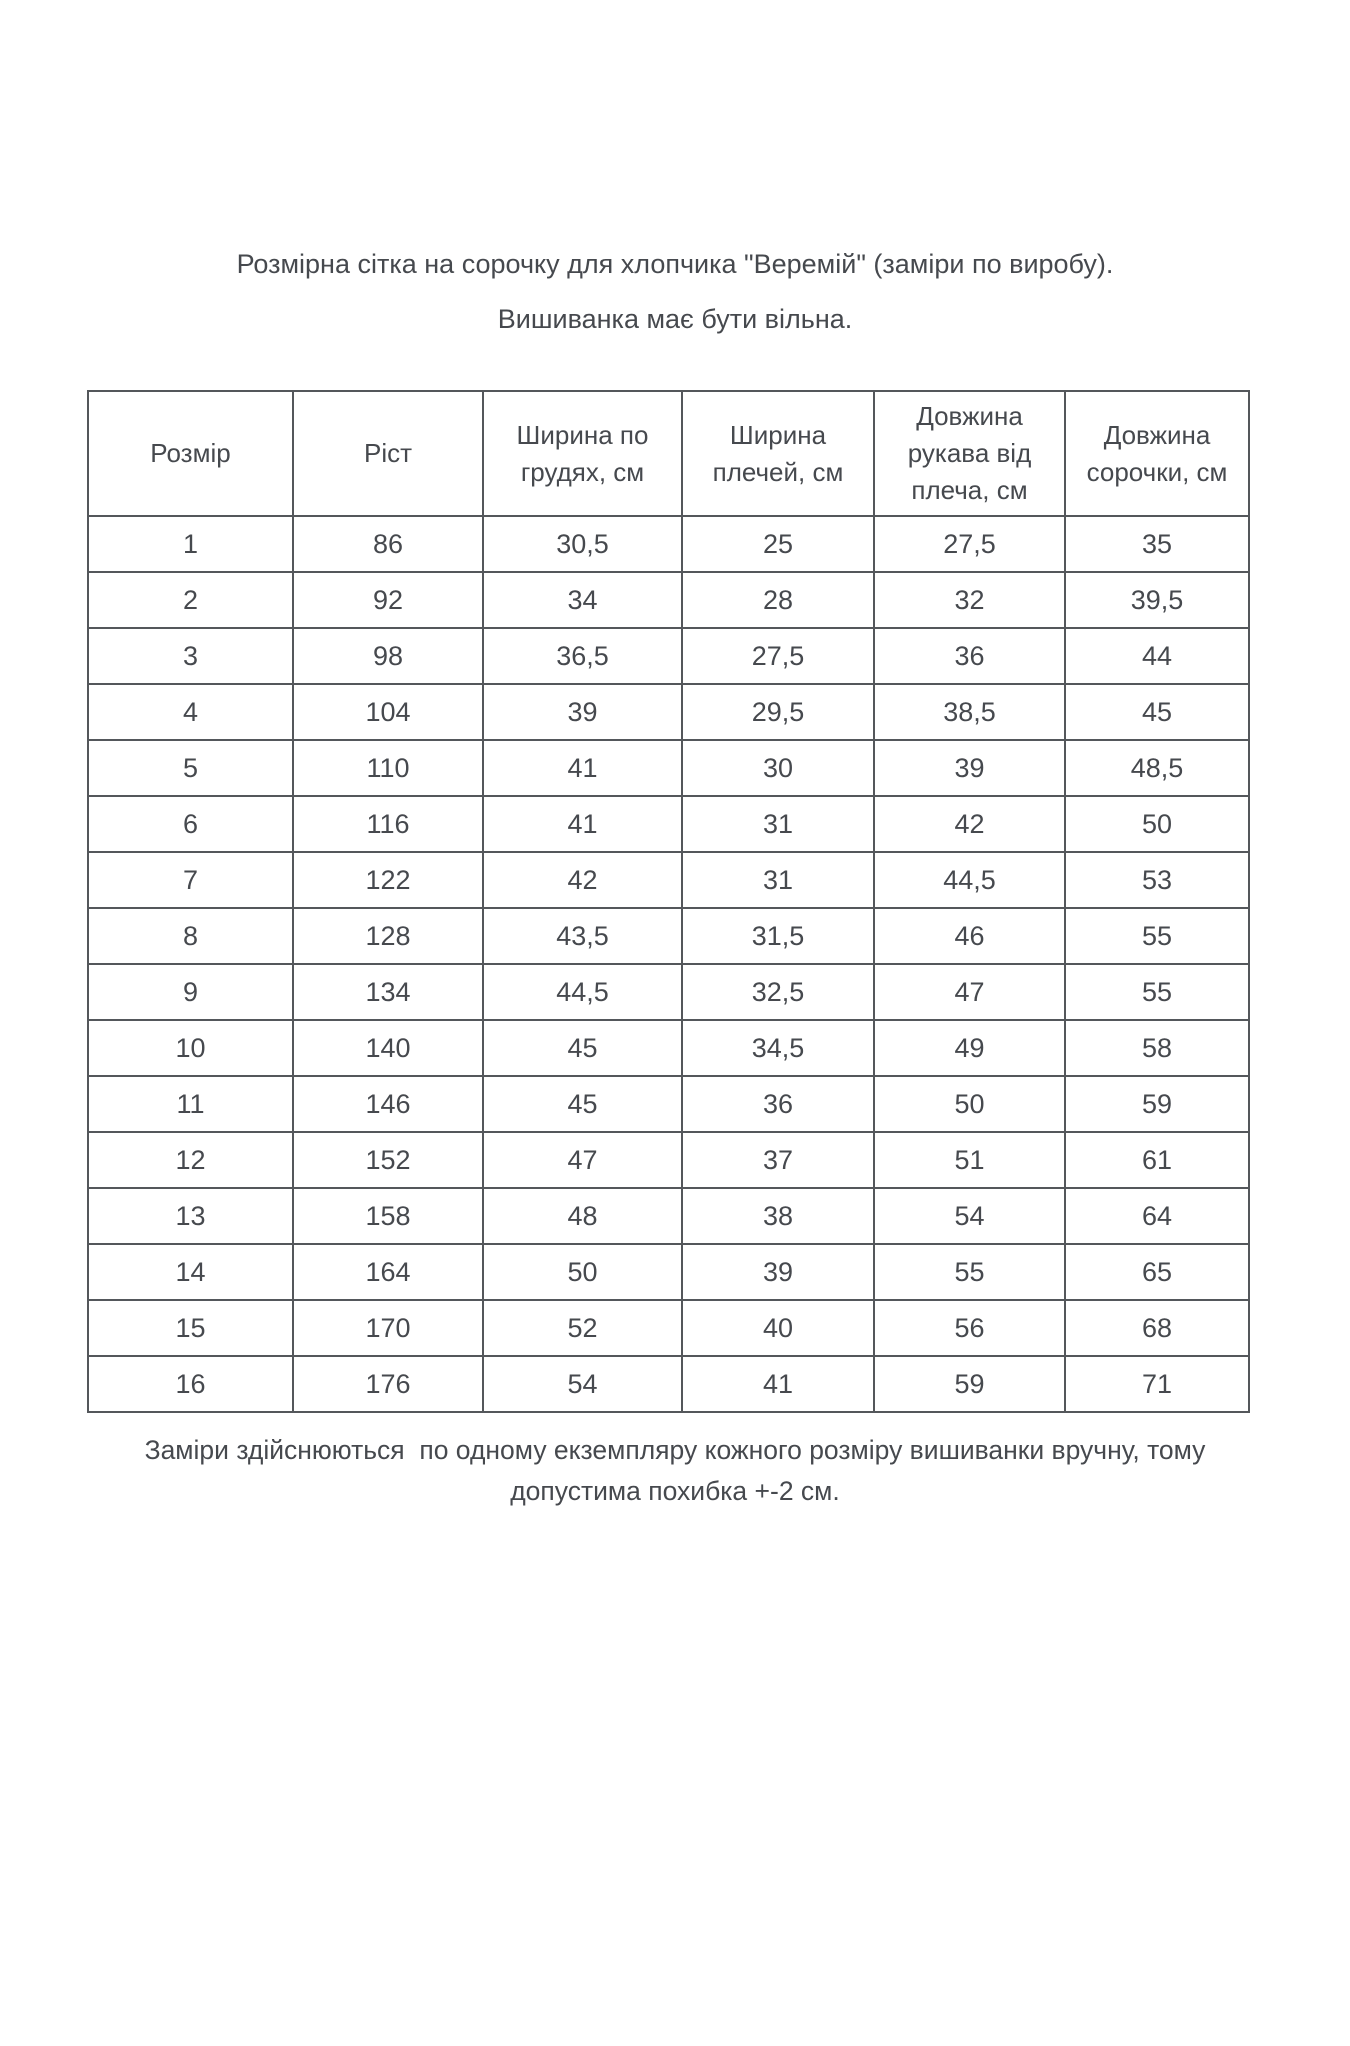 Image resolution: width=1350 pixels, height=2046 pixels. What do you see at coordinates (190, 1048) in the screenshot?
I see `table-cell: 10` at bounding box center [190, 1048].